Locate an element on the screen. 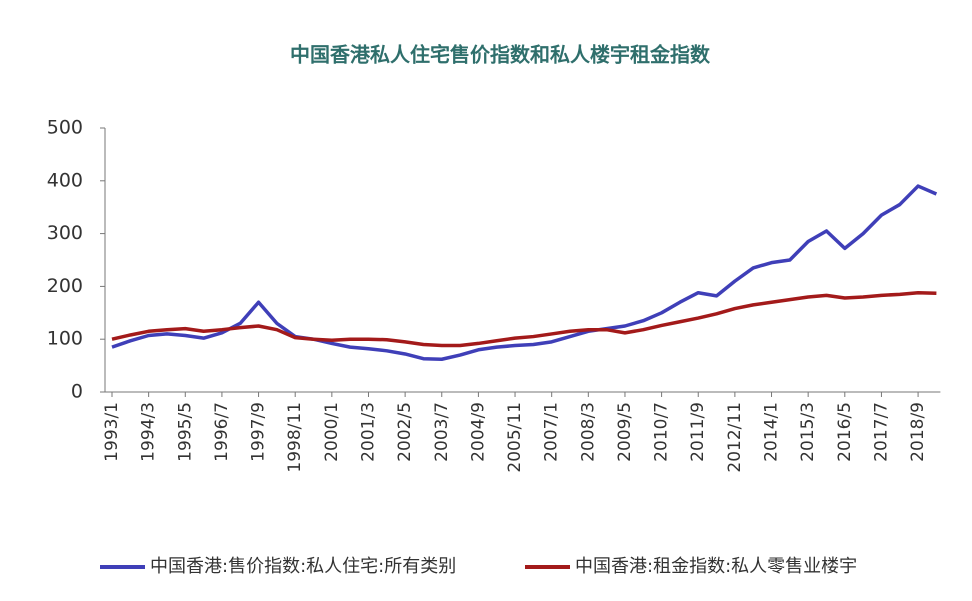 This screenshot has height=601, width=972. x-tick-label: 2017/7 is located at coordinates (881, 432).